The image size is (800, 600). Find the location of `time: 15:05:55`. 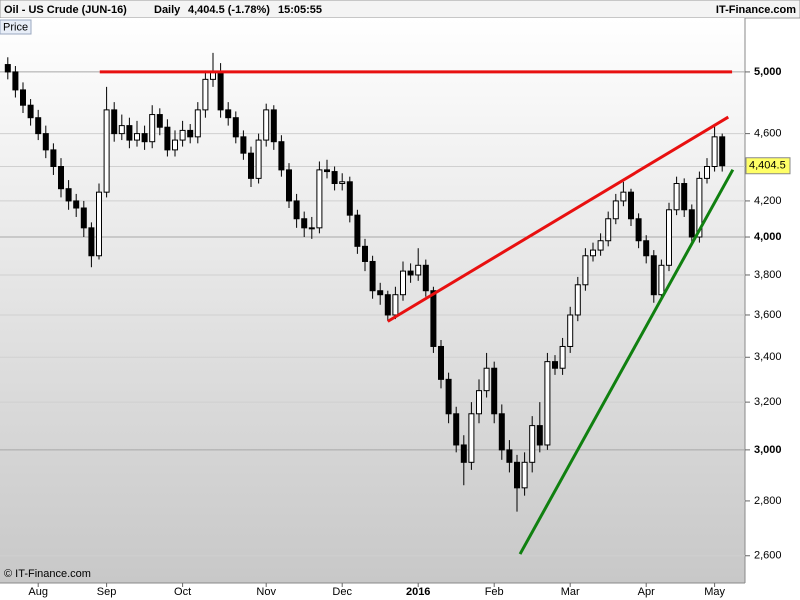

time: 15:05:55 is located at coordinates (300, 10).